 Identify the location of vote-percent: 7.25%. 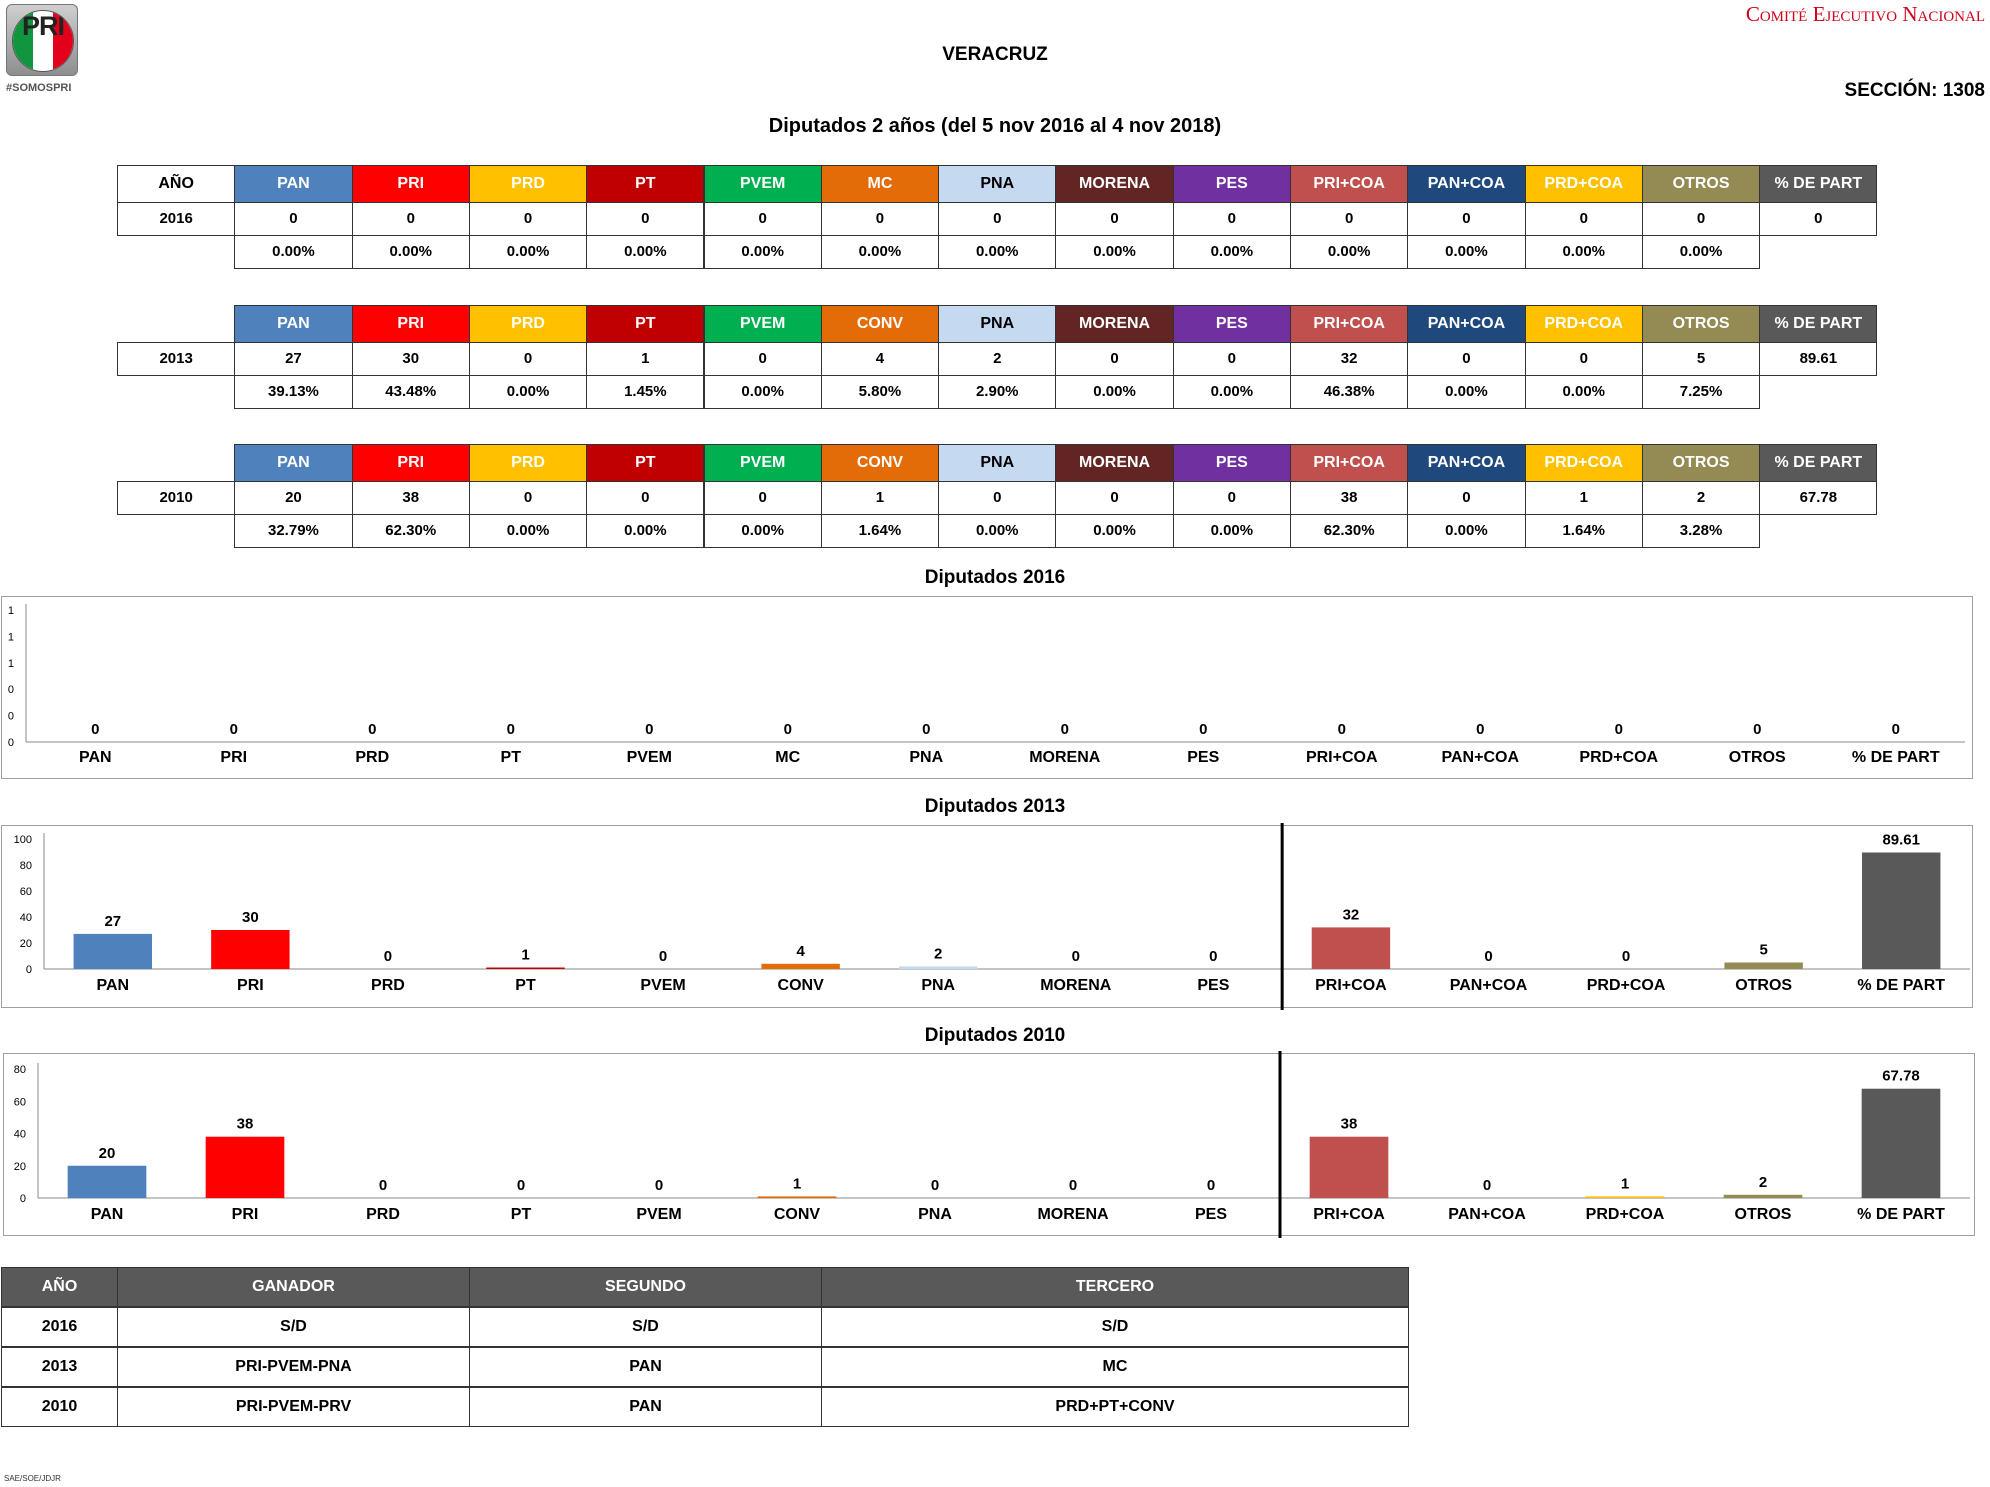
(1701, 392).